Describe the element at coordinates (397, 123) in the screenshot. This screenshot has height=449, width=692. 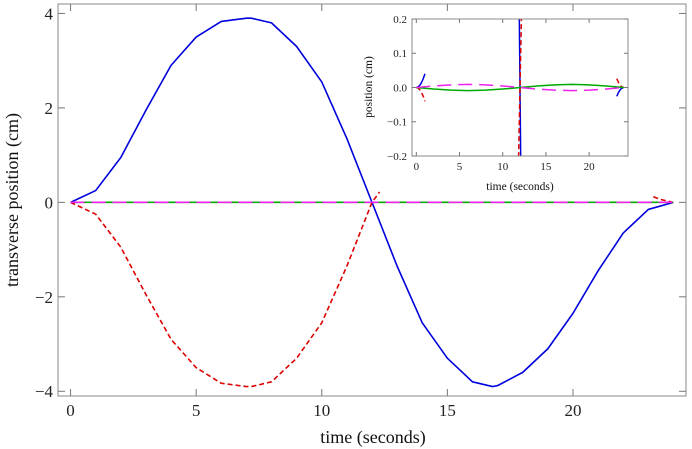
I see `inset-y-tick-label: −0.1` at that location.